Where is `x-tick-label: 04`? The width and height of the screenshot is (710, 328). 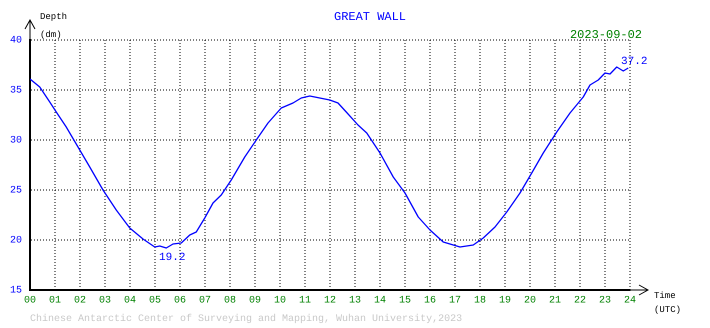 x-tick-label: 04 is located at coordinates (130, 301).